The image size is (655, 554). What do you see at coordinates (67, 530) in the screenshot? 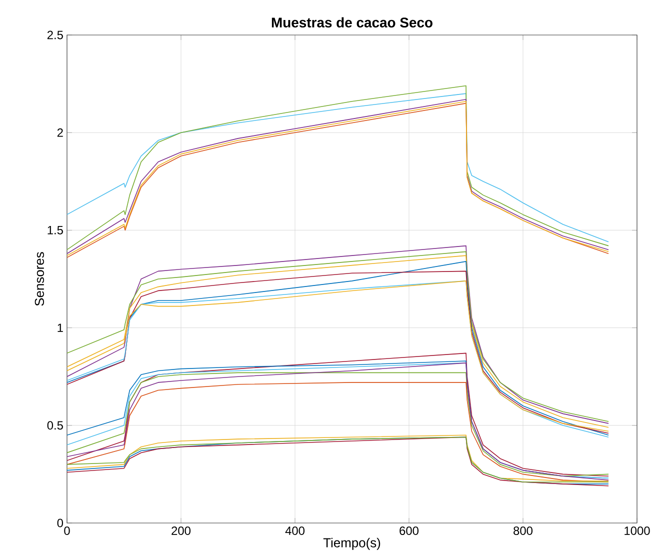
I see `x-tick-label: 0` at bounding box center [67, 530].